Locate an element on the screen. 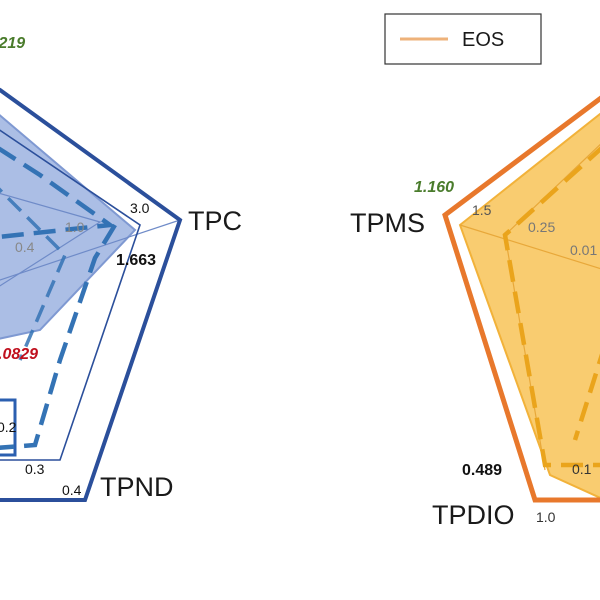 The width and height of the screenshot is (600, 600). right-tick-1-5: 1.5 is located at coordinates (482, 210).